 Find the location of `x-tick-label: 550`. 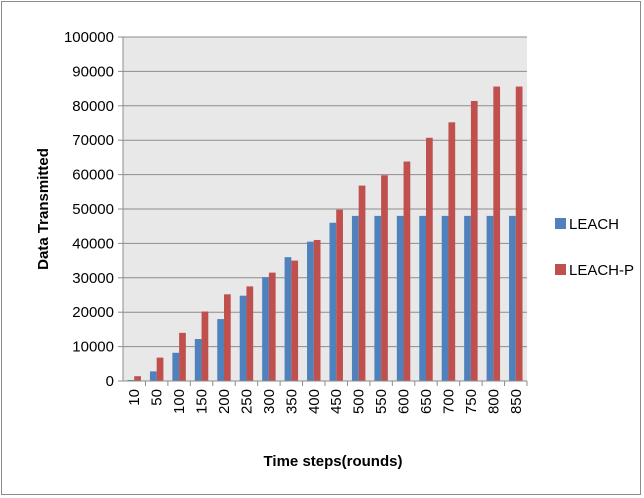

x-tick-label: 550 is located at coordinates (381, 401).